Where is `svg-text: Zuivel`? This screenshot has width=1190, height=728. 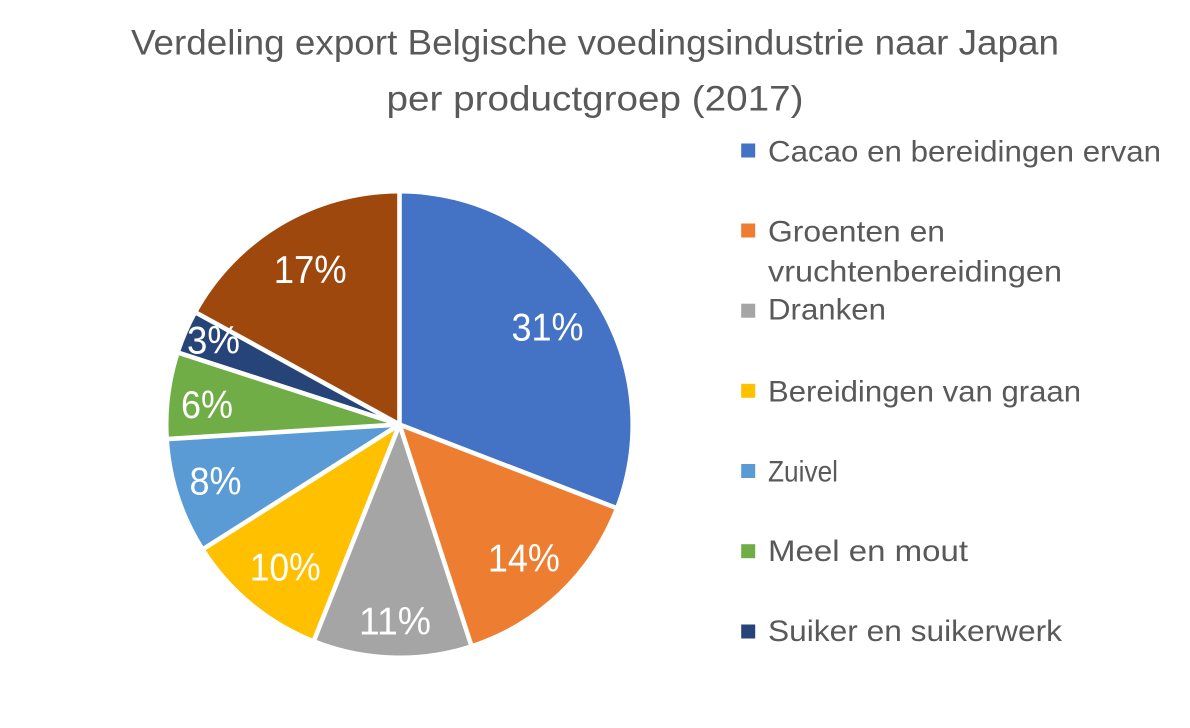 svg-text: Zuivel is located at coordinates (803, 472).